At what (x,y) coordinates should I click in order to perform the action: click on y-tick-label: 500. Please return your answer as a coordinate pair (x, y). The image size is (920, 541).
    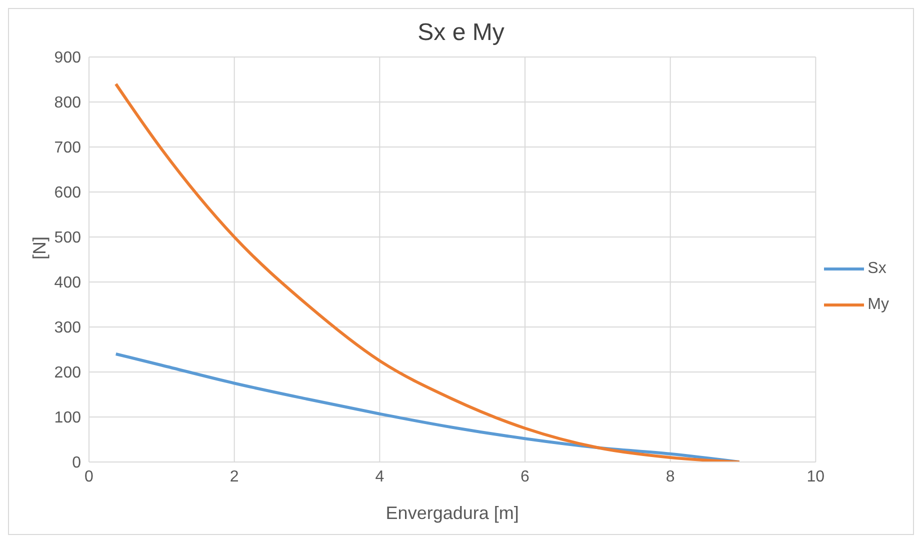
    Looking at the image, I should click on (68, 238).